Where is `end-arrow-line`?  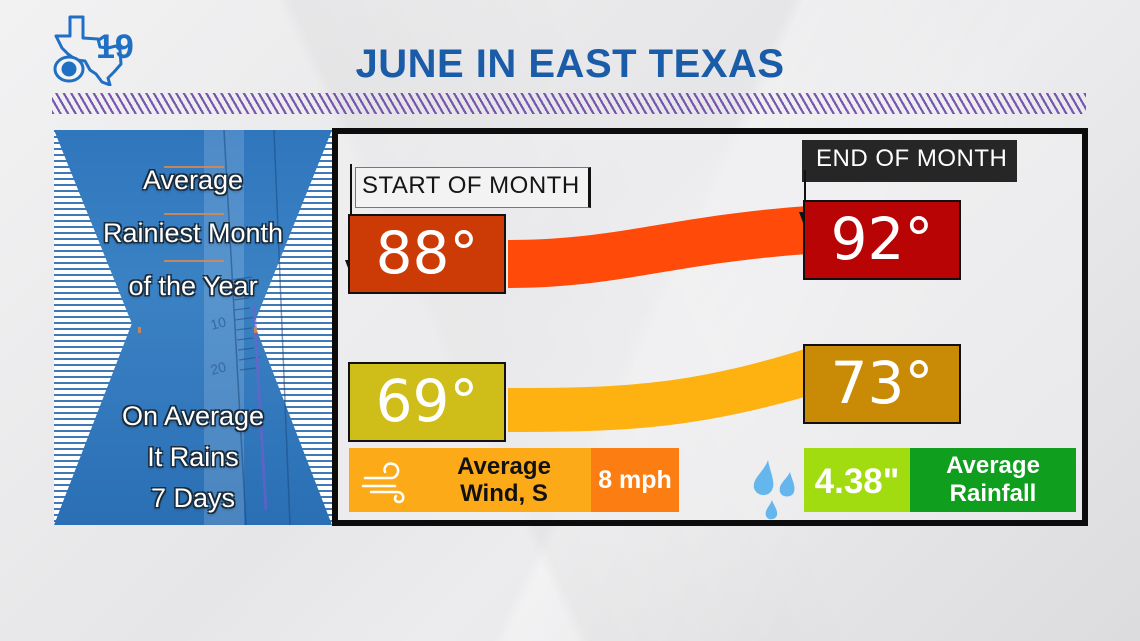 end-arrow-line is located at coordinates (805, 195).